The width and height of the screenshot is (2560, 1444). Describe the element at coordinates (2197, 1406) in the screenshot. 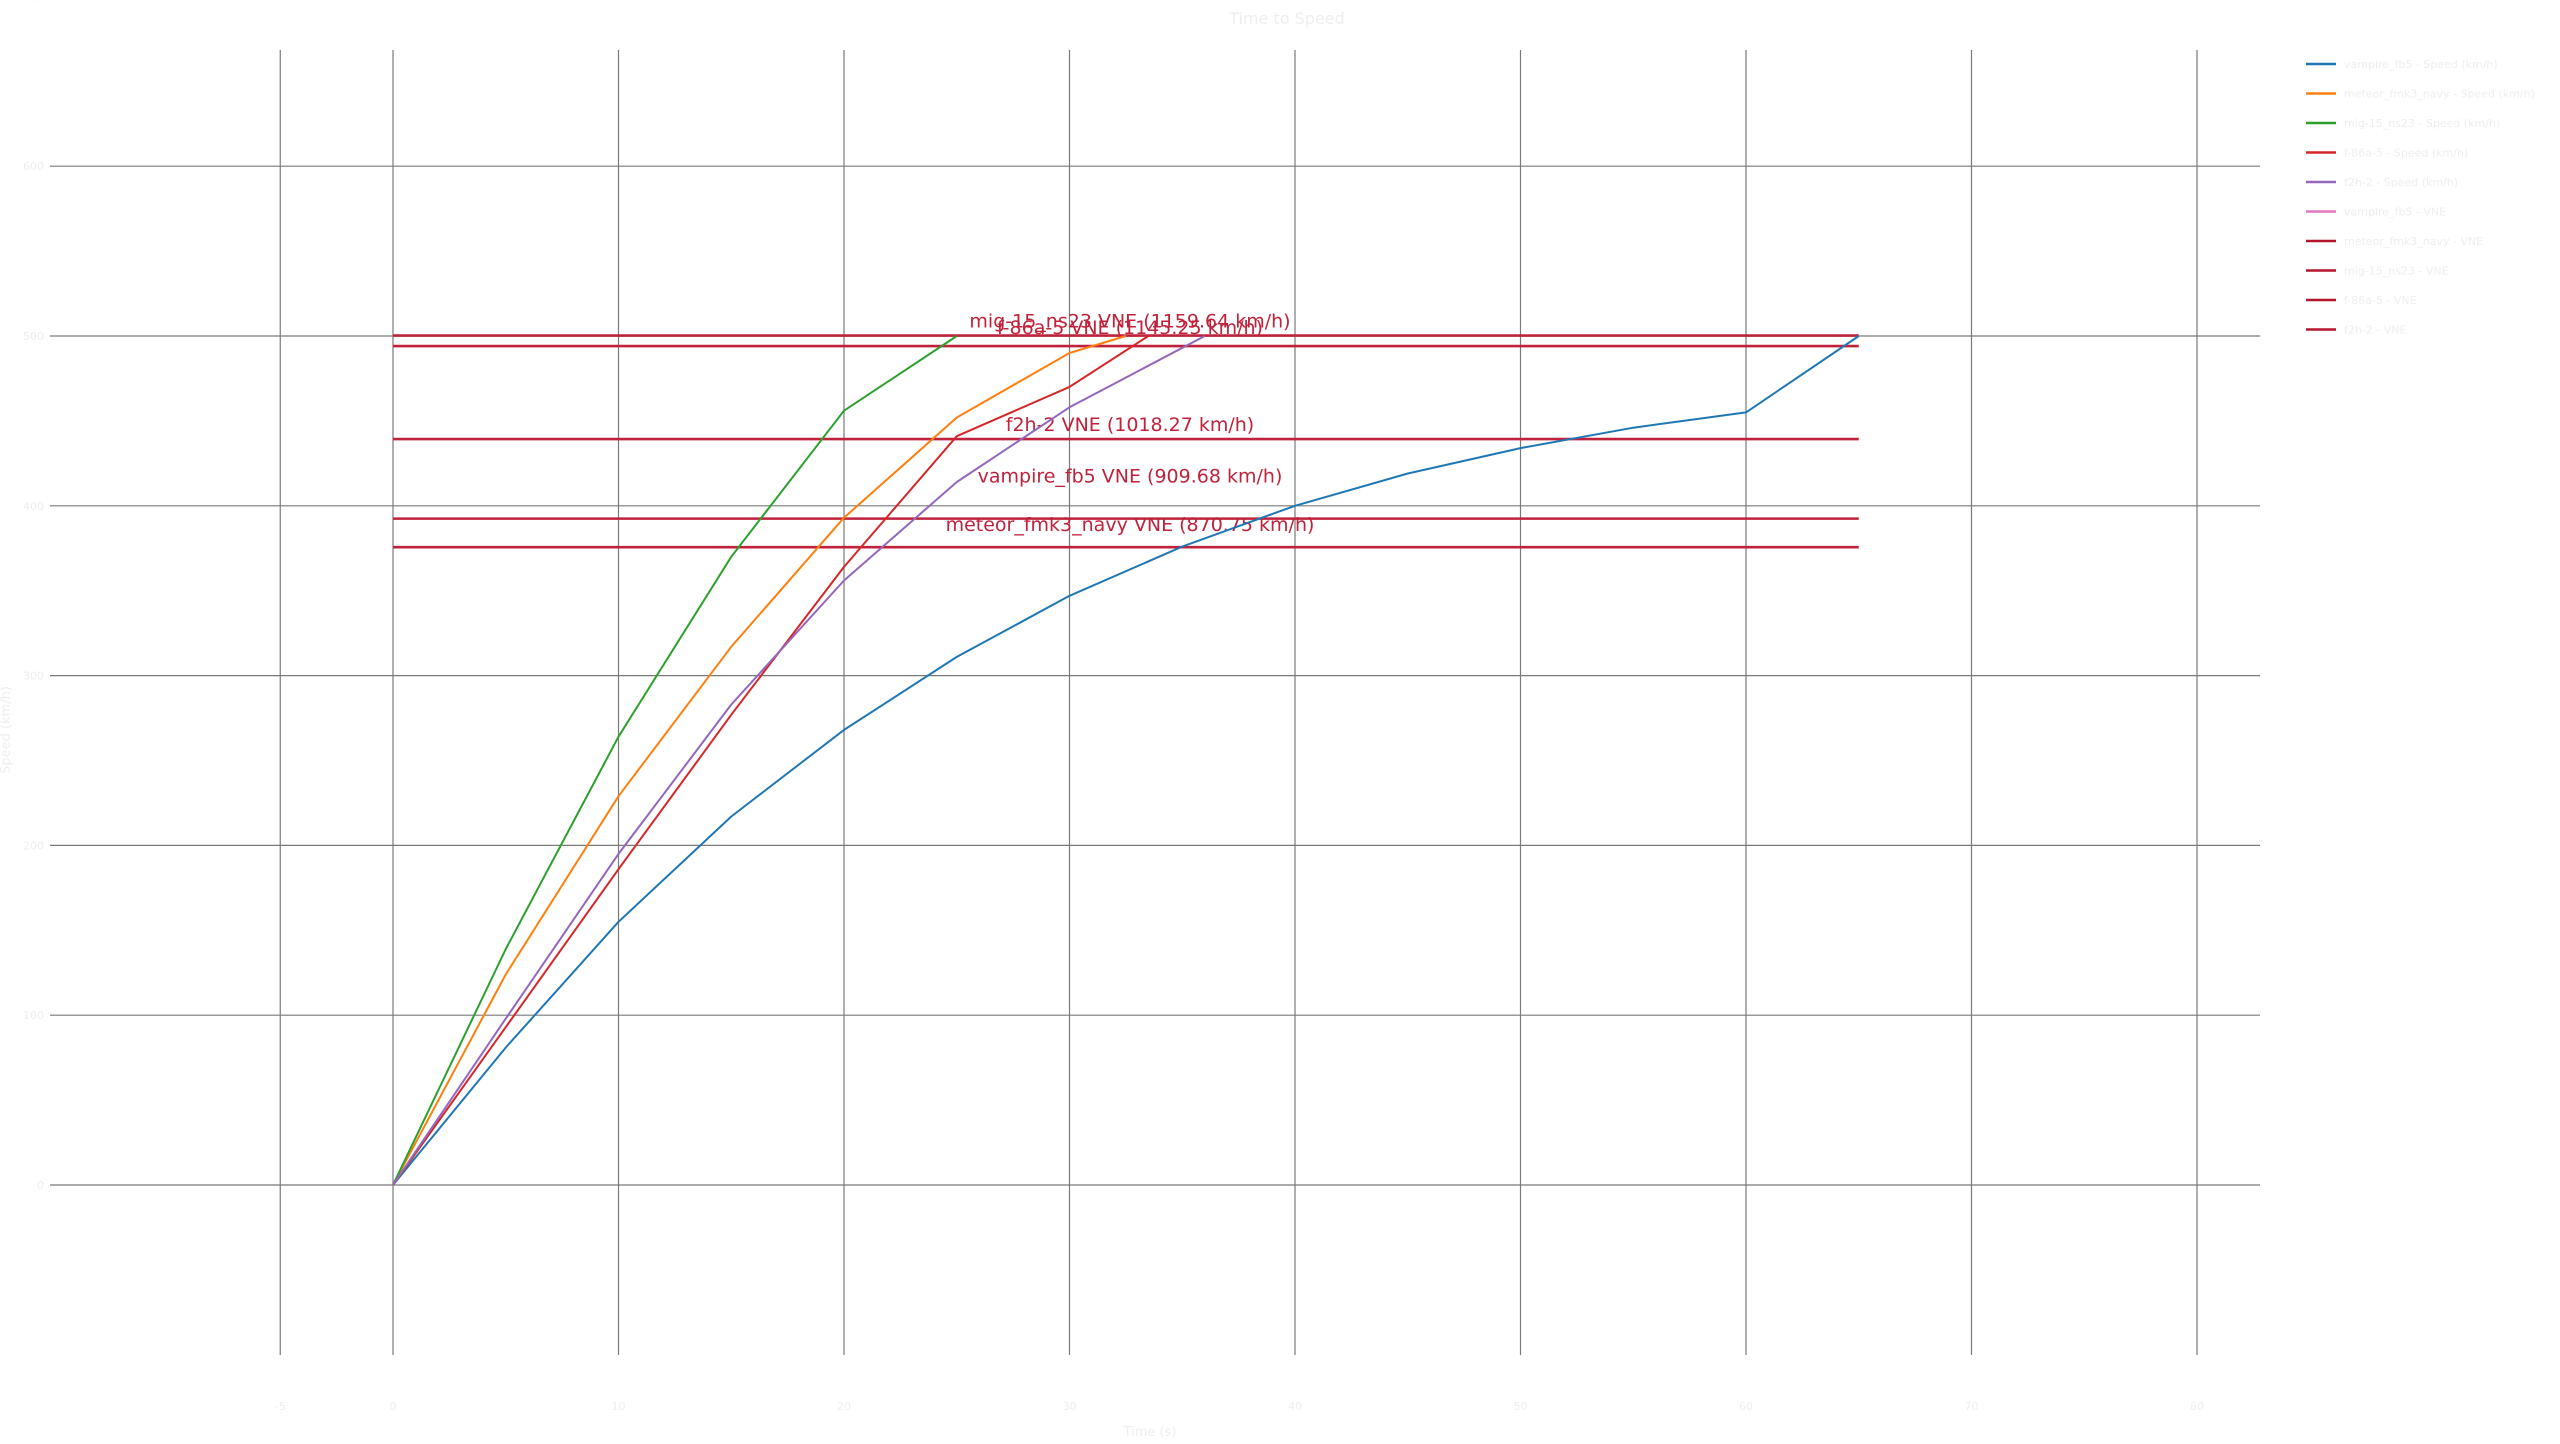

I see `x-tick-label: 80` at that location.